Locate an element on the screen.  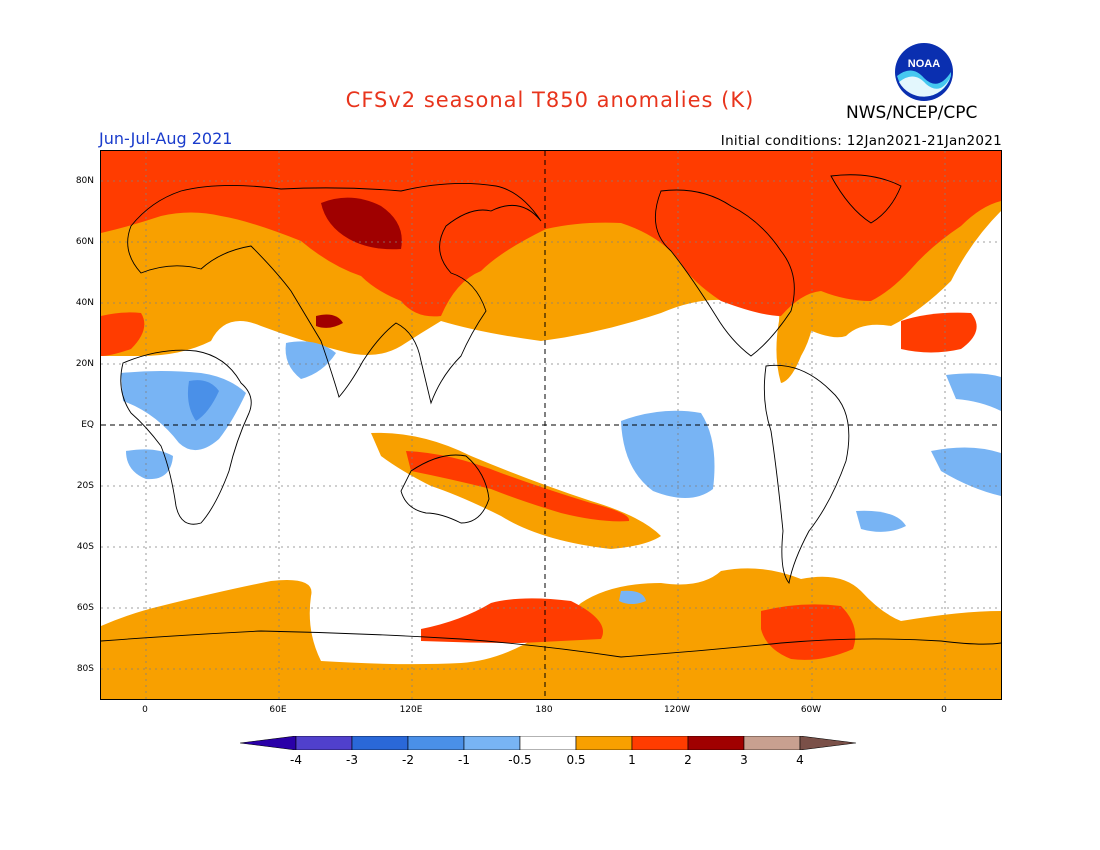
season-label: Jun-Jul-Aug 2021 is located at coordinates (166, 138).